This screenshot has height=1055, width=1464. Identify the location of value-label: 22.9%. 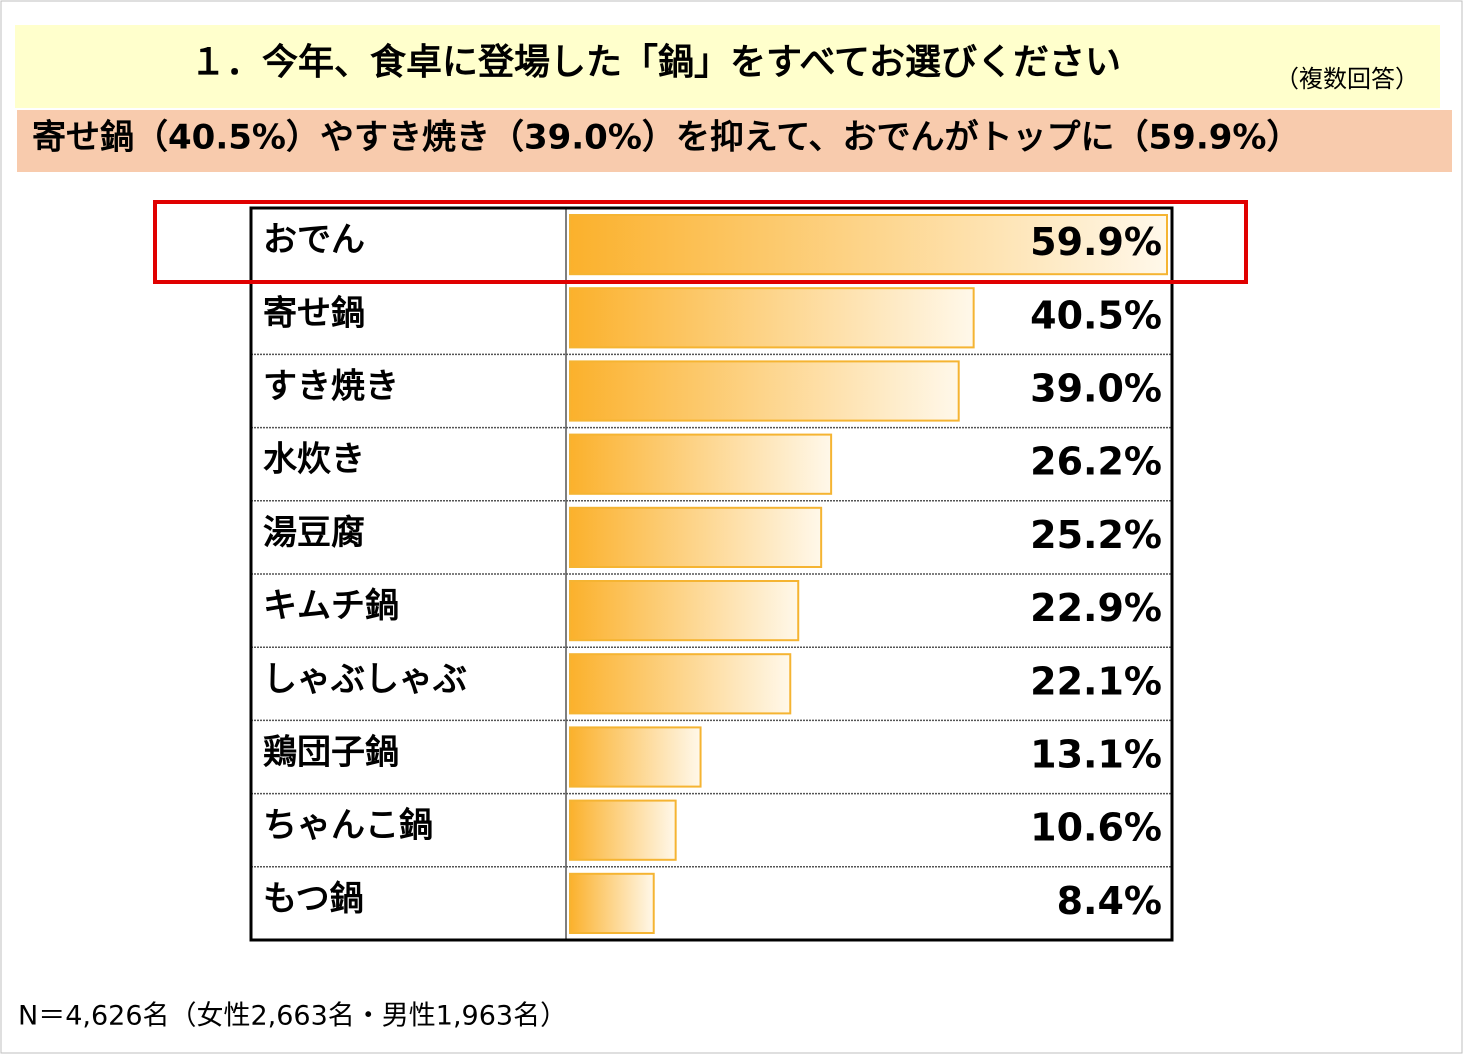
(1096, 608).